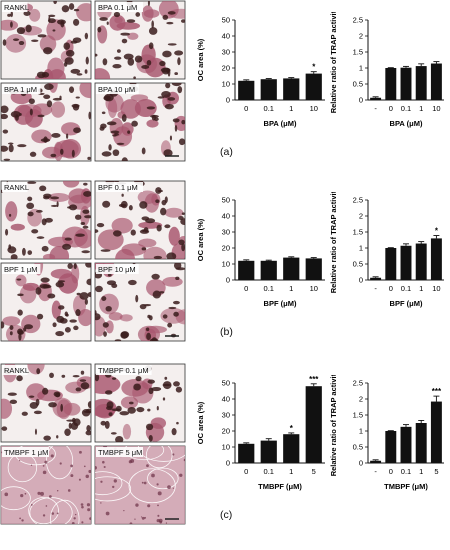 The width and height of the screenshot is (450, 550). I want to click on micrograph-label: BPF 10 μM, so click(117, 269).